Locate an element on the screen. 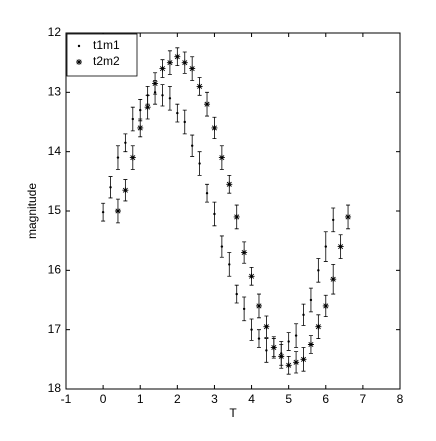 This screenshot has height=441, width=436. legend-box is located at coordinates (102, 55).